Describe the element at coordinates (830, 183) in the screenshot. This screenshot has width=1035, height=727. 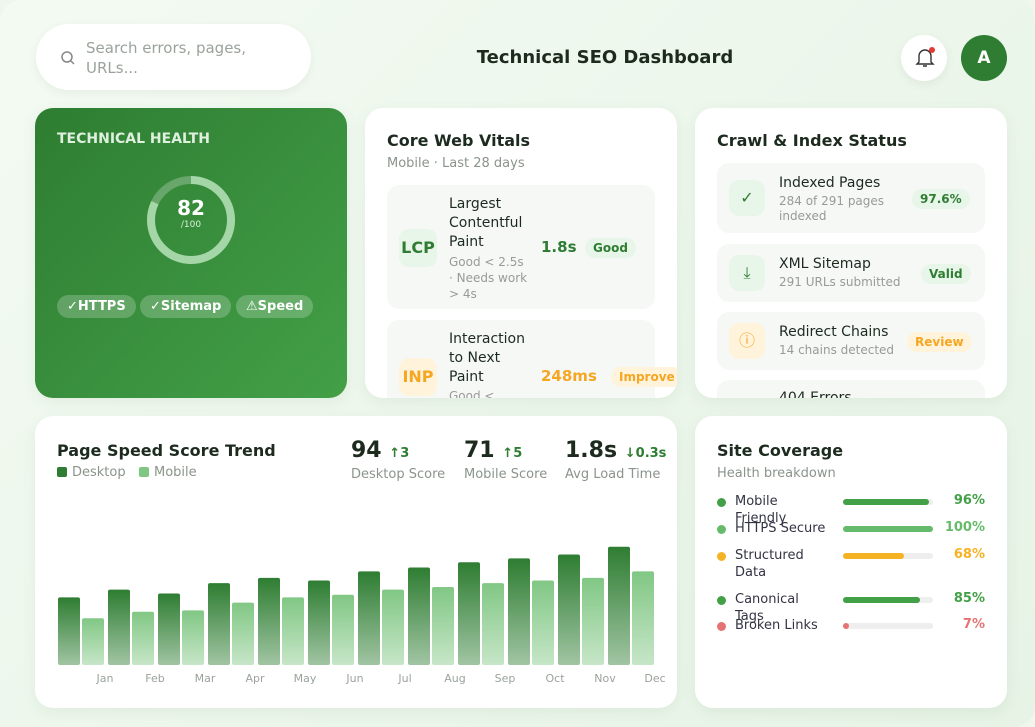
I see `crawl-name: Indexed Pages` at that location.